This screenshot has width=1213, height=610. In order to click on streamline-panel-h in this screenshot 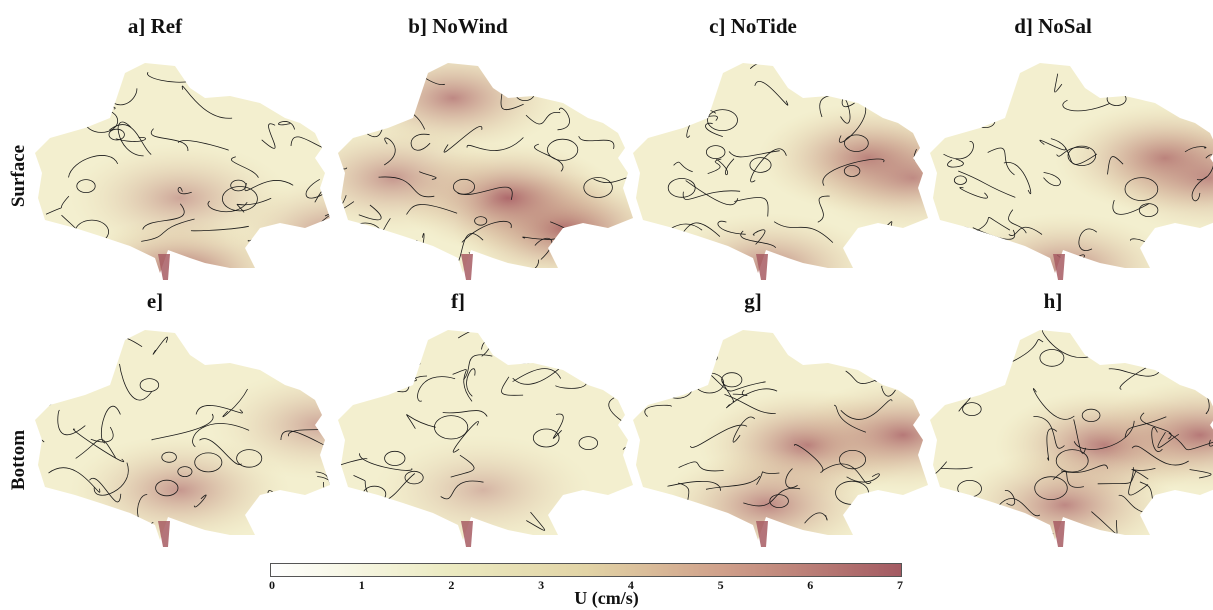, I will do `click(1071, 438)`.